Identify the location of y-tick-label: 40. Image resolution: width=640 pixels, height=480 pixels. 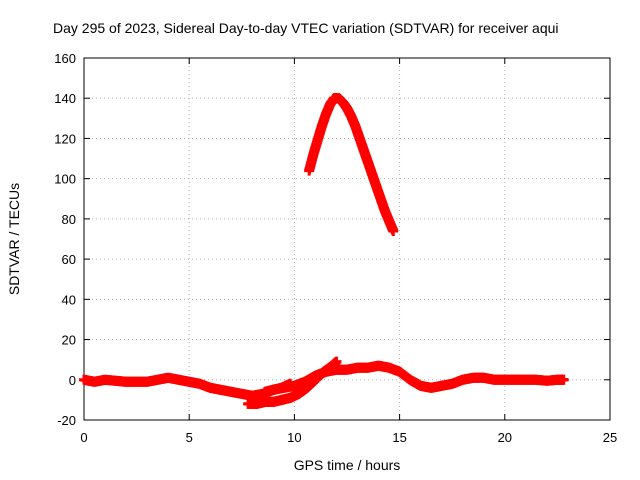
(69, 299).